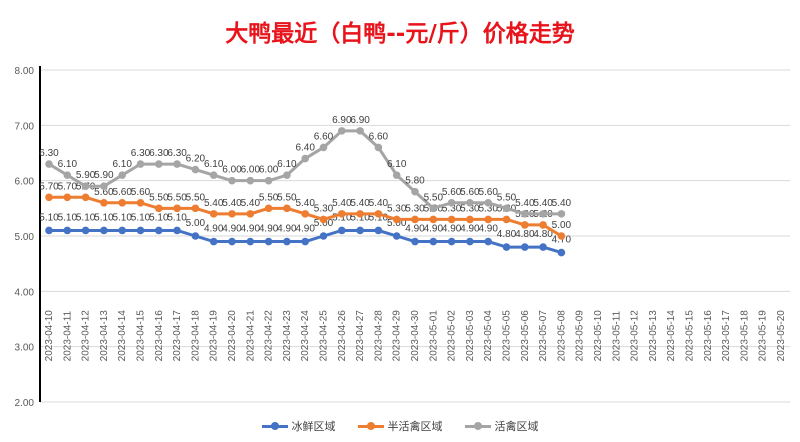  What do you see at coordinates (342, 120) in the screenshot?
I see `data-label: 6.90` at bounding box center [342, 120].